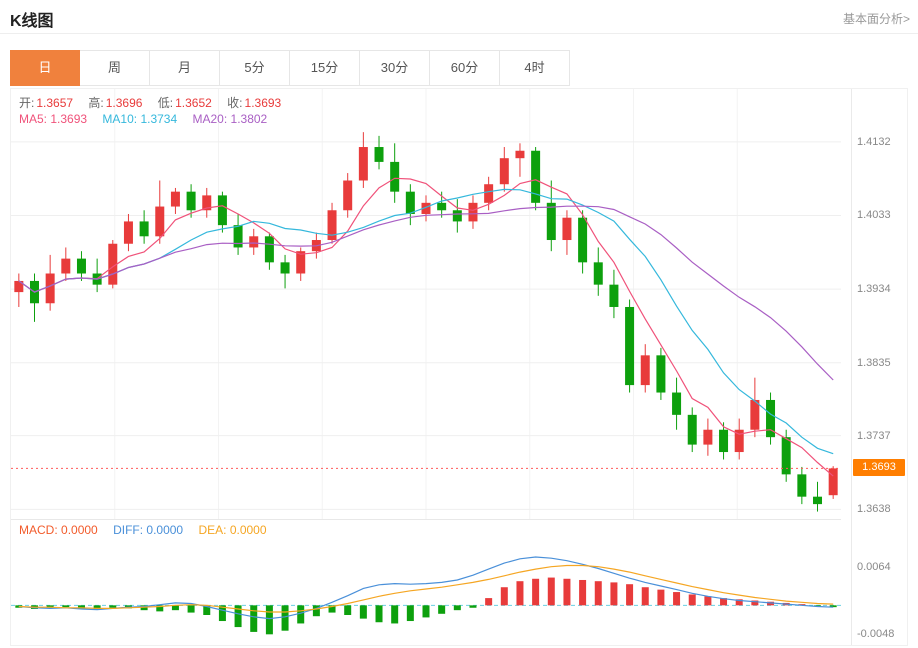  What do you see at coordinates (255, 68) in the screenshot?
I see `tab-min5: 5分` at bounding box center [255, 68].